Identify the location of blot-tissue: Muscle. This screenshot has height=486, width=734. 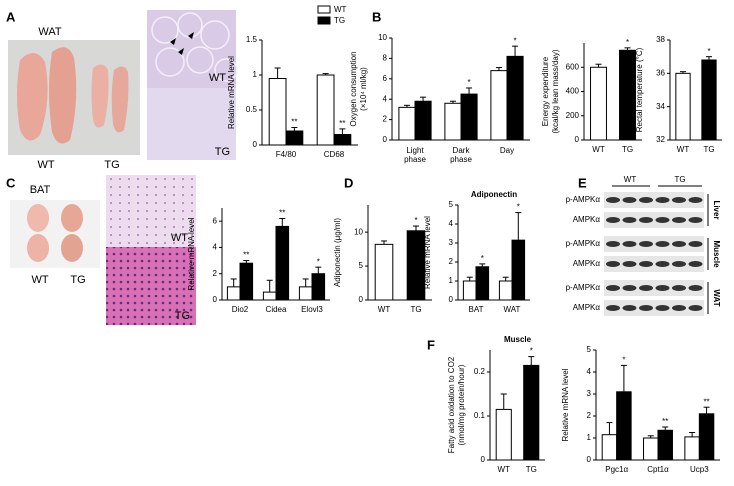
(716, 254).